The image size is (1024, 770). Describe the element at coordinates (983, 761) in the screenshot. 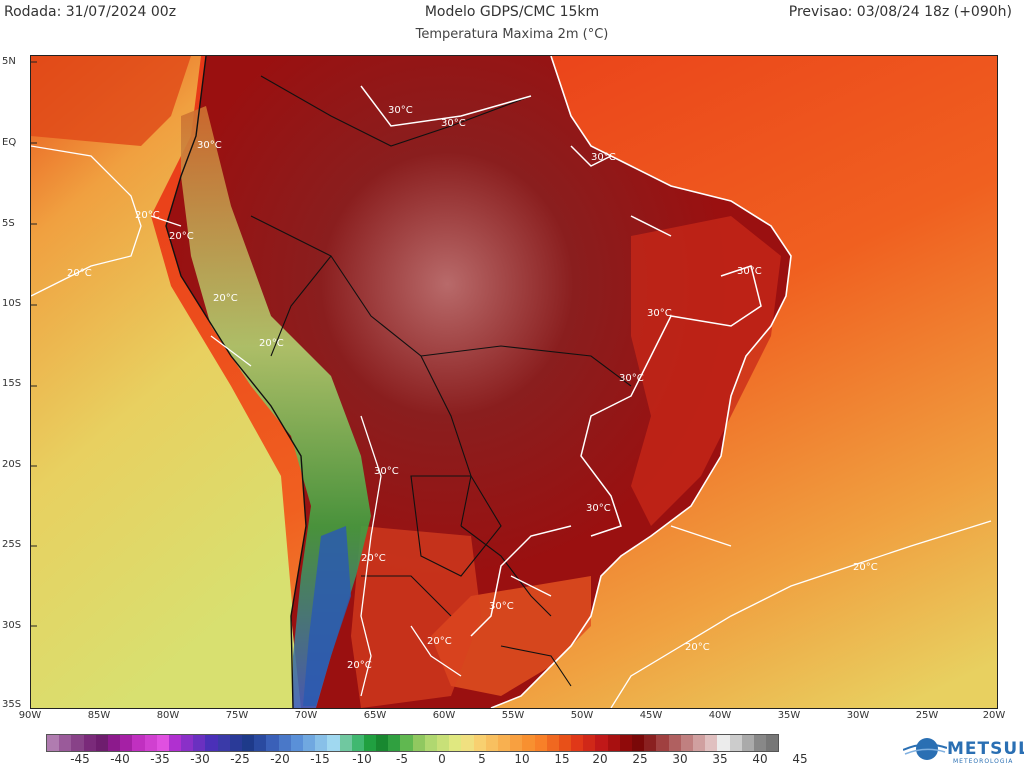

I see `logo-subtitle: METEOROLOGIA` at that location.